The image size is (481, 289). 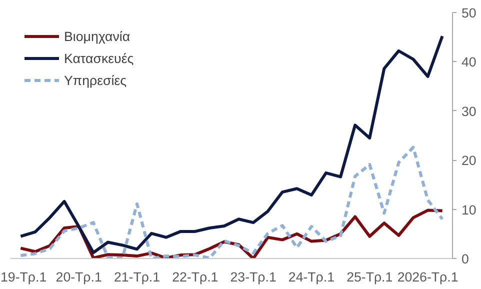 What do you see at coordinates (427, 277) in the screenshot?
I see `x-tick-label: 2026-Τρ.1` at bounding box center [427, 277].